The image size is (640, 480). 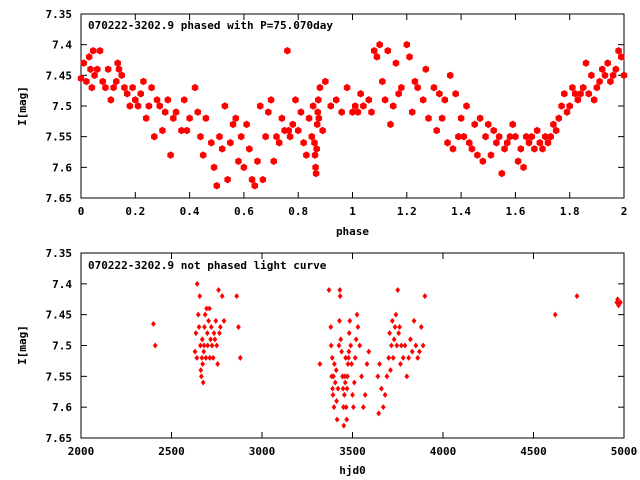 What do you see at coordinates (171, 451) in the screenshot?
I see `x-tick-label: 2500` at bounding box center [171, 451].